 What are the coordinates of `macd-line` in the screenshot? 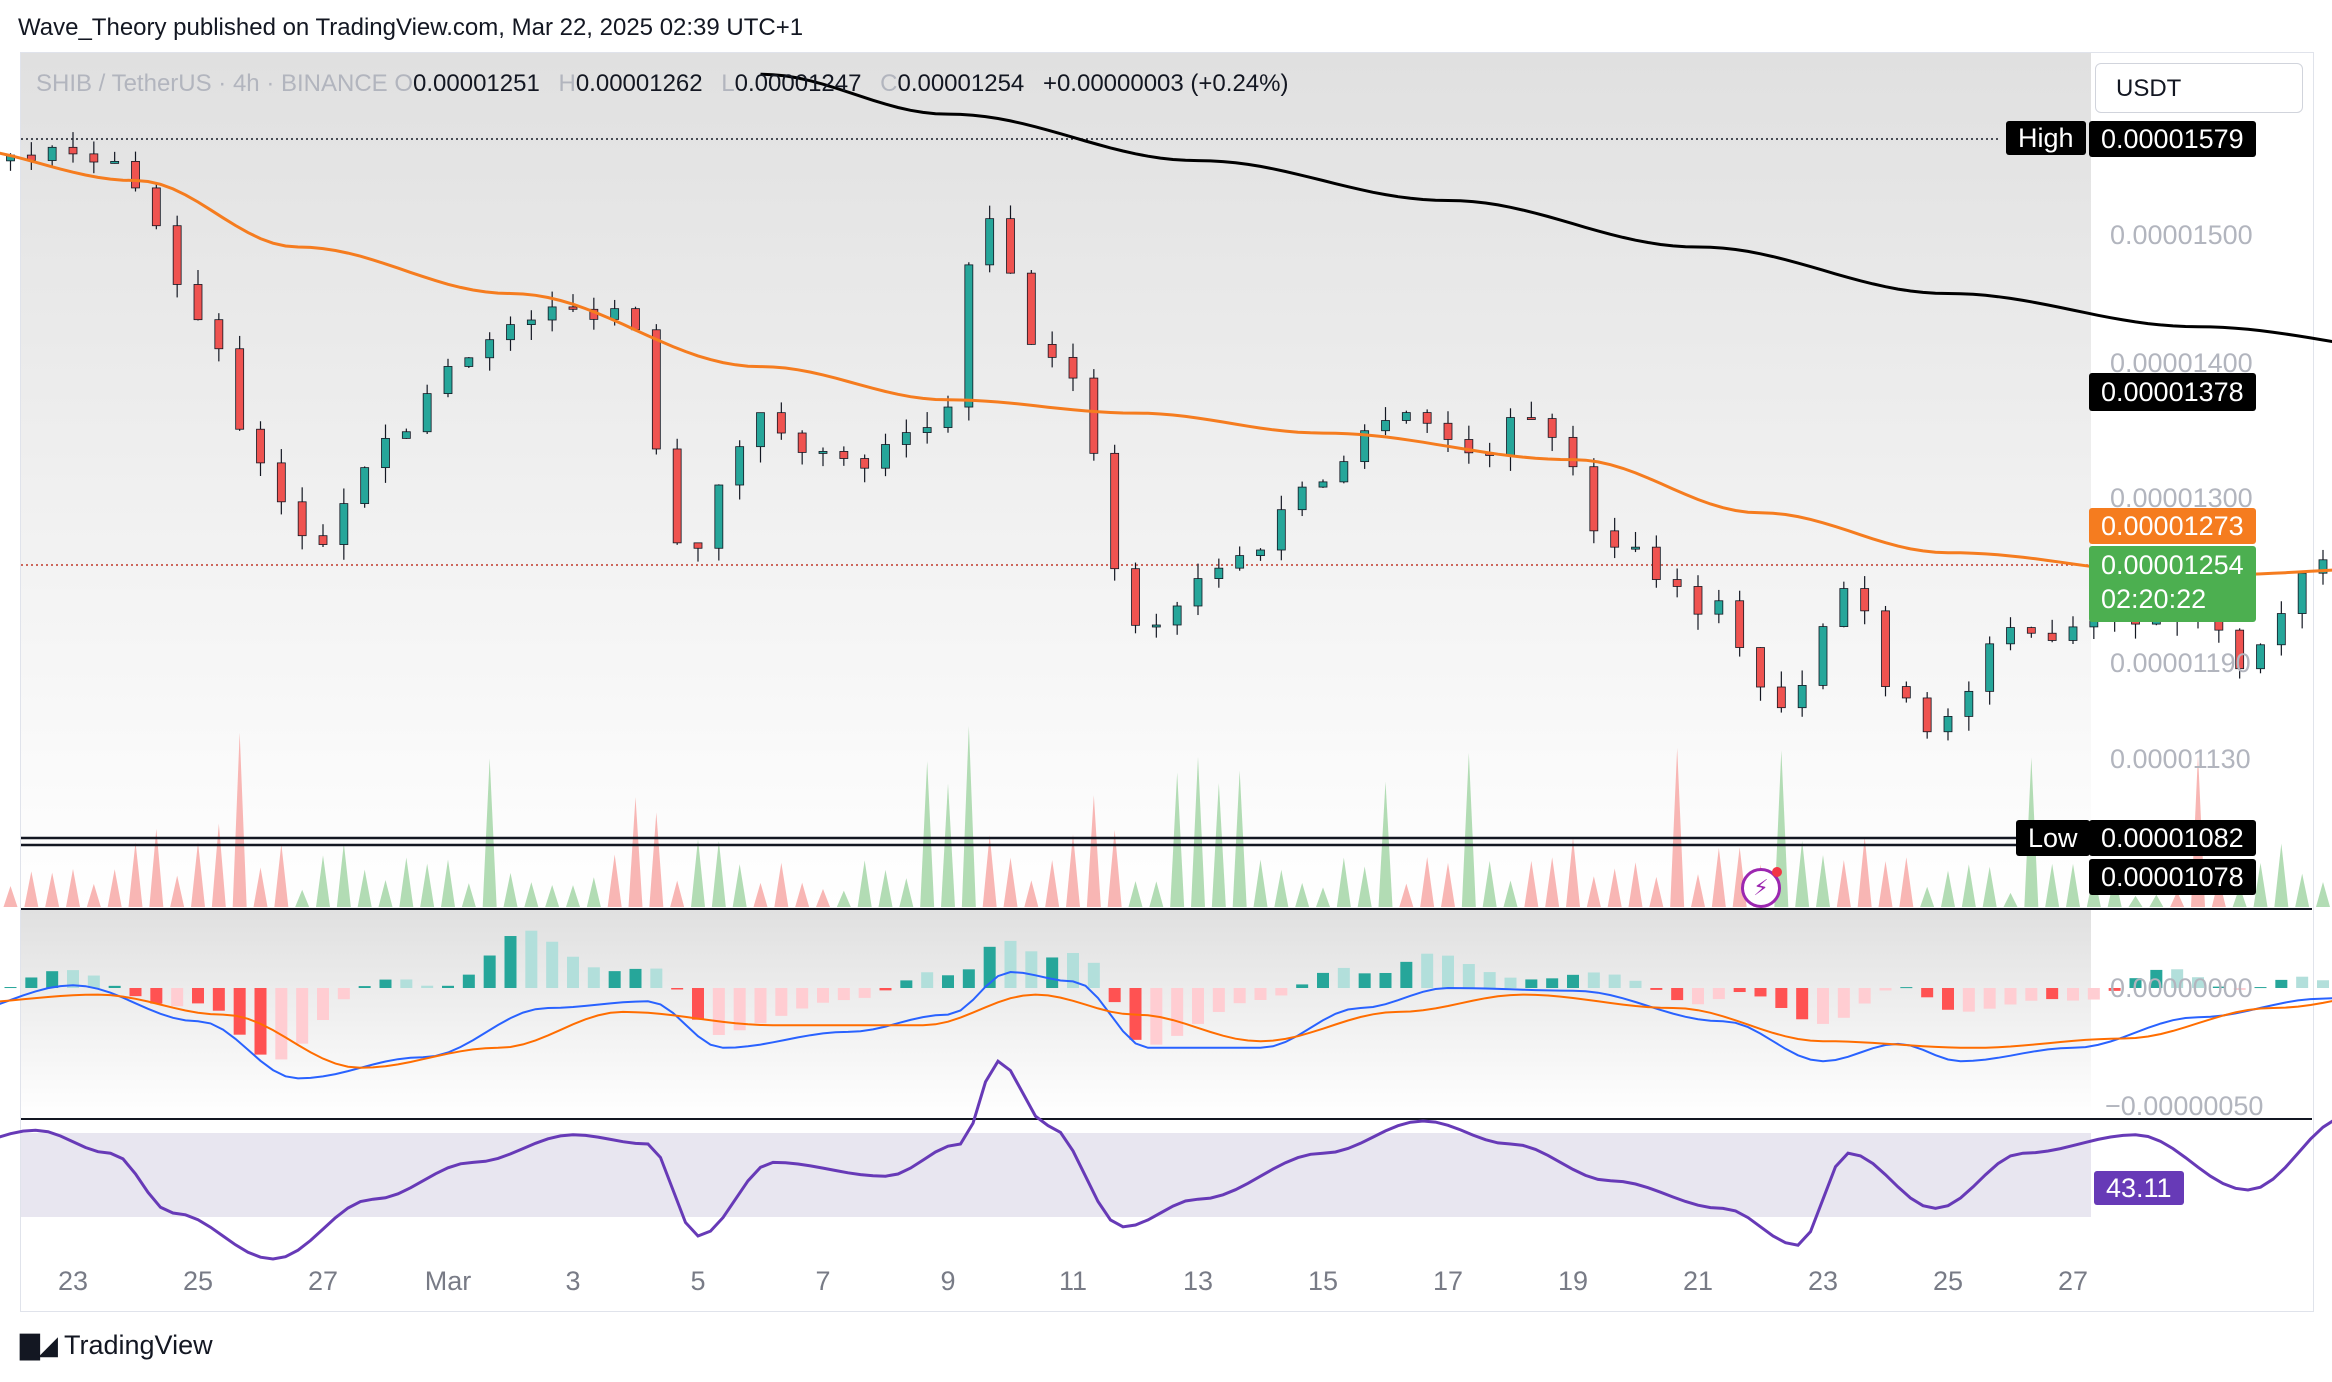 It's located at (1166, 1025).